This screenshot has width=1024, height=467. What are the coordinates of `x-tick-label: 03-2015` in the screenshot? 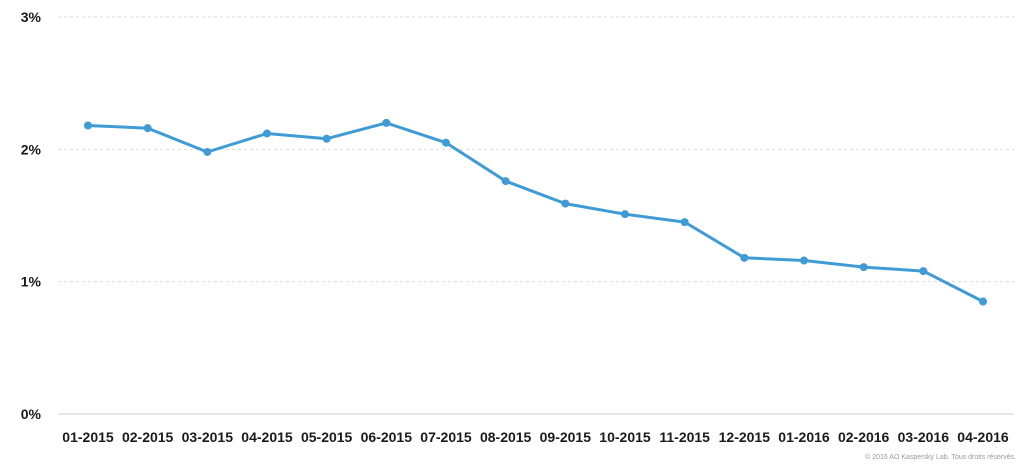 It's located at (208, 437).